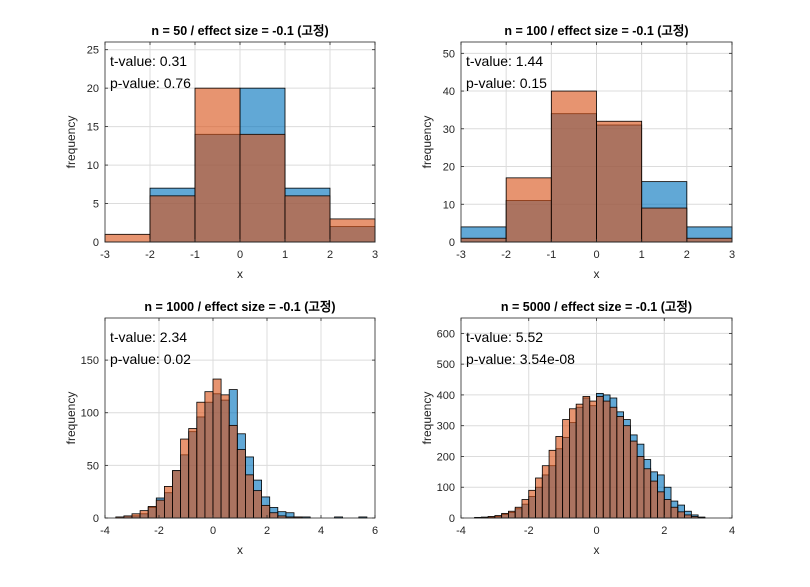  What do you see at coordinates (375, 531) in the screenshot?
I see `x-tick-label: 6` at bounding box center [375, 531].